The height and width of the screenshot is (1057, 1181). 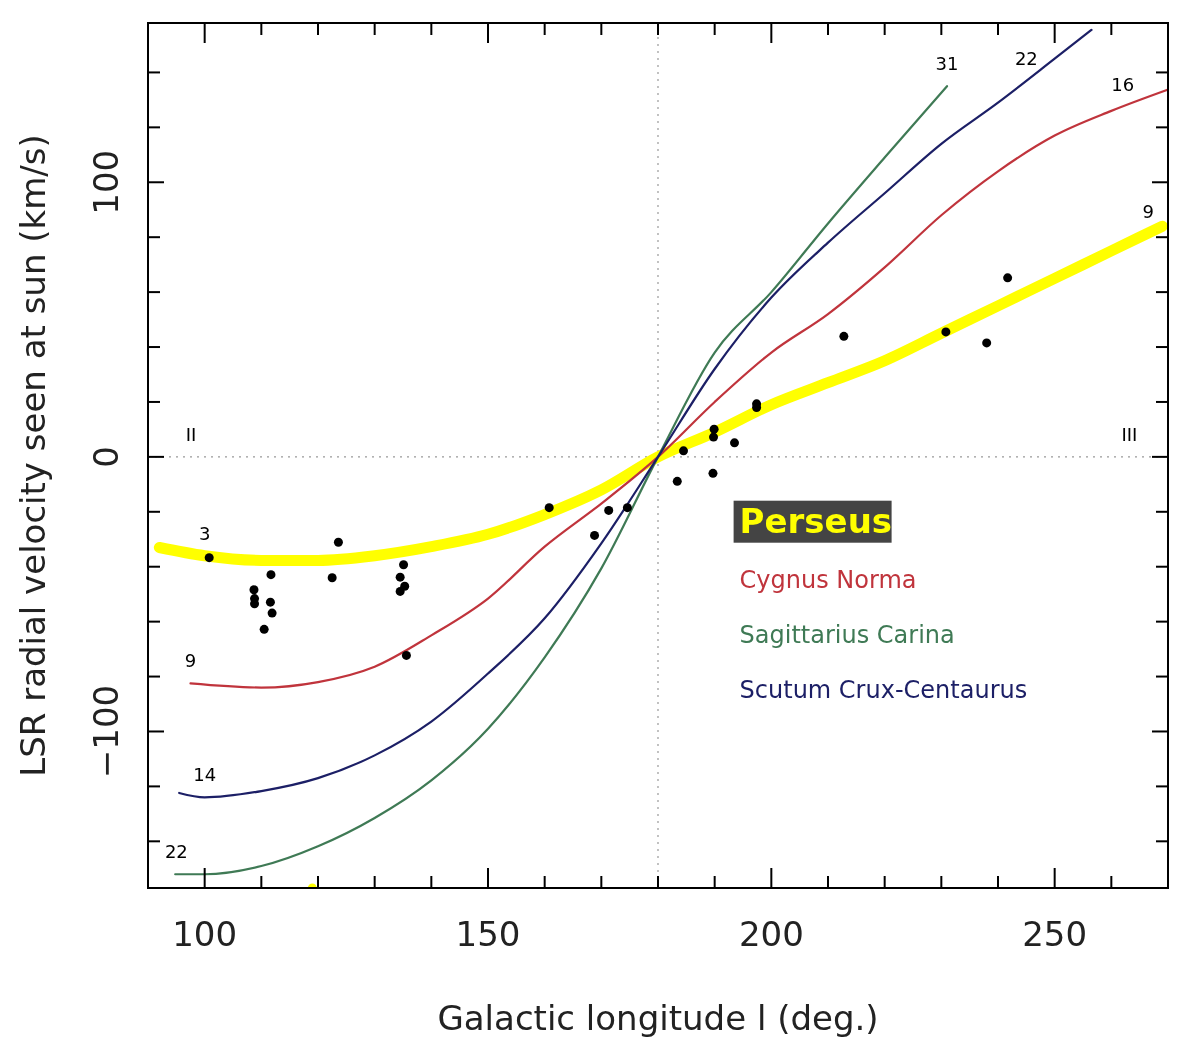 I want to click on annotation: II, so click(x=191, y=434).